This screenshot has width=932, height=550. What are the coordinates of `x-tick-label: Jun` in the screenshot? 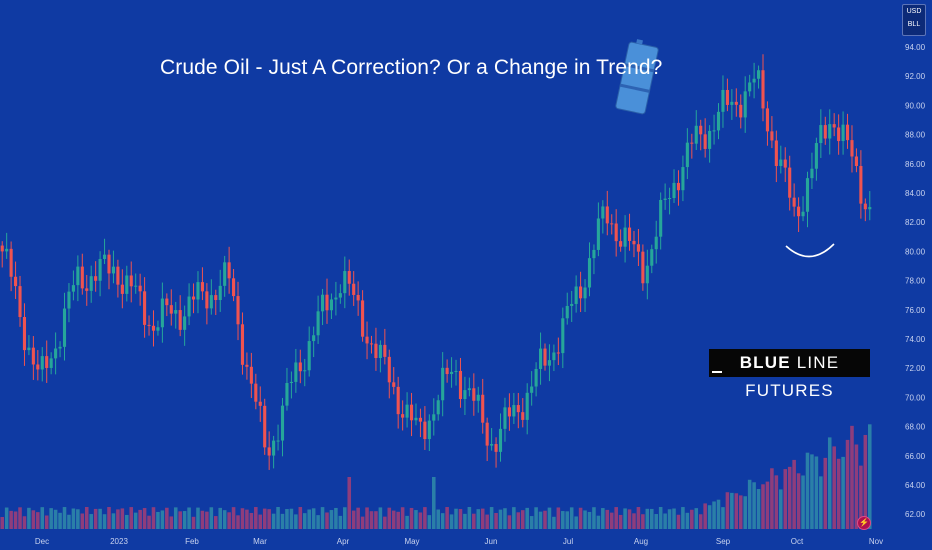 It's located at (491, 541).